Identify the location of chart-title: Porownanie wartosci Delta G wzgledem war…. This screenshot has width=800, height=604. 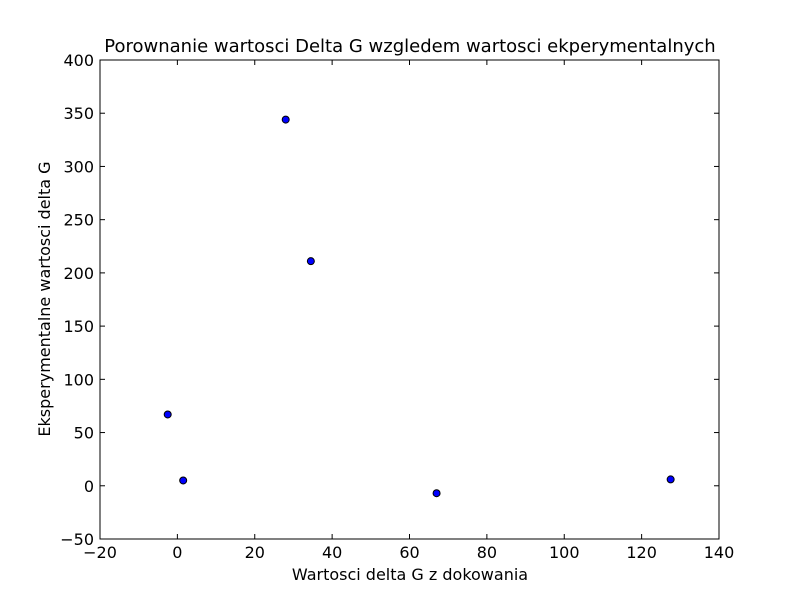
(409, 46).